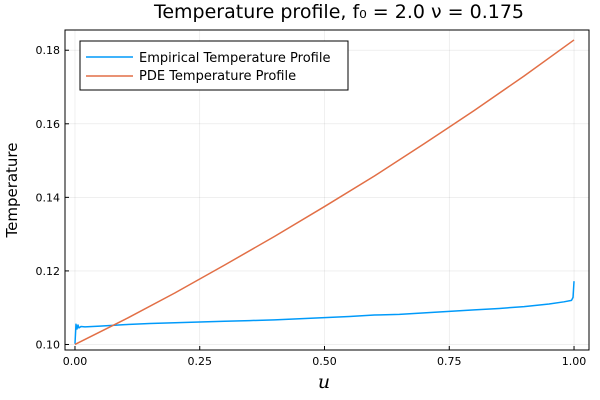 The image size is (600, 400). Describe the element at coordinates (217, 76) in the screenshot. I see `legend-entry-pde: PDE Temperature Profile` at that location.